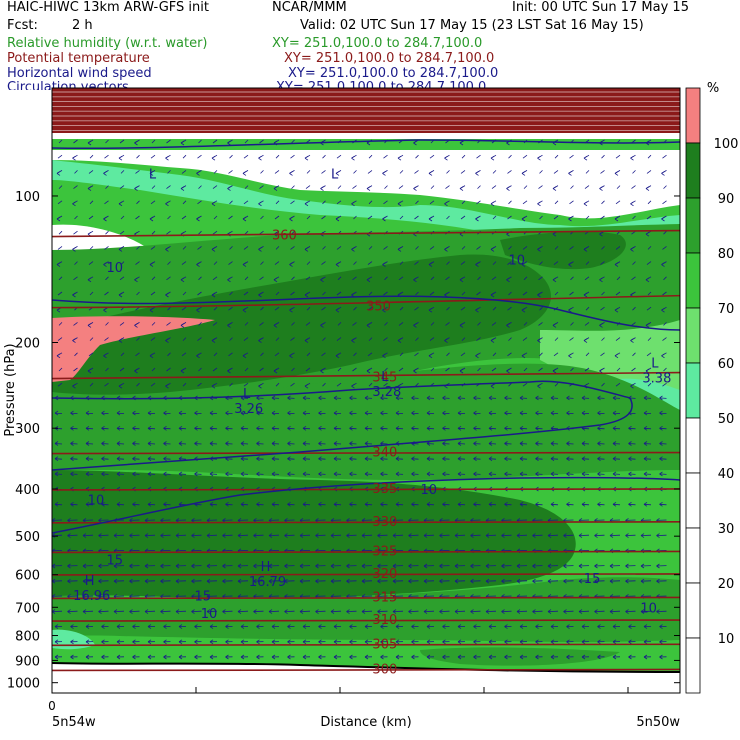 The height and width of the screenshot is (740, 740). I want to click on wind-contour-label: 10, so click(209, 614).